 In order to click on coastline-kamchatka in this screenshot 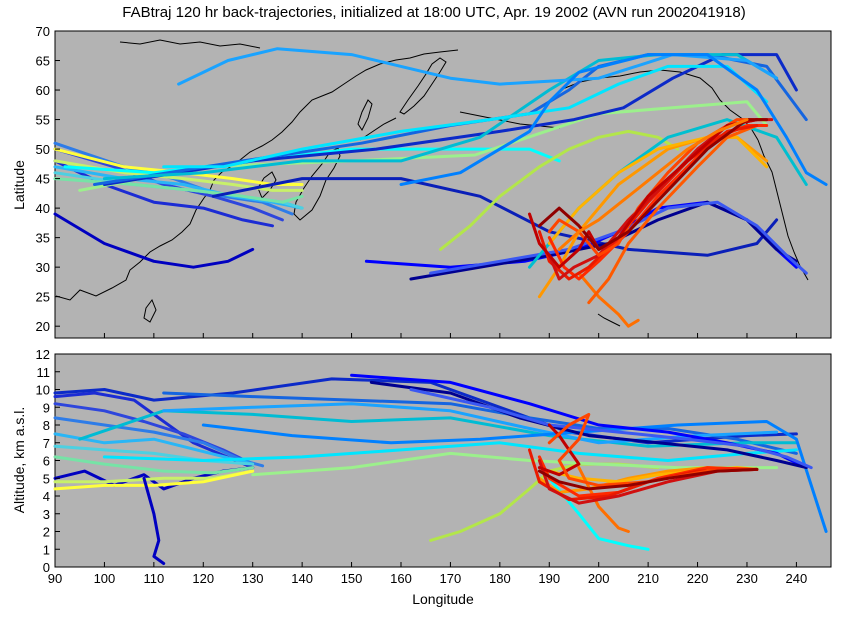, I will do `click(423, 86)`.